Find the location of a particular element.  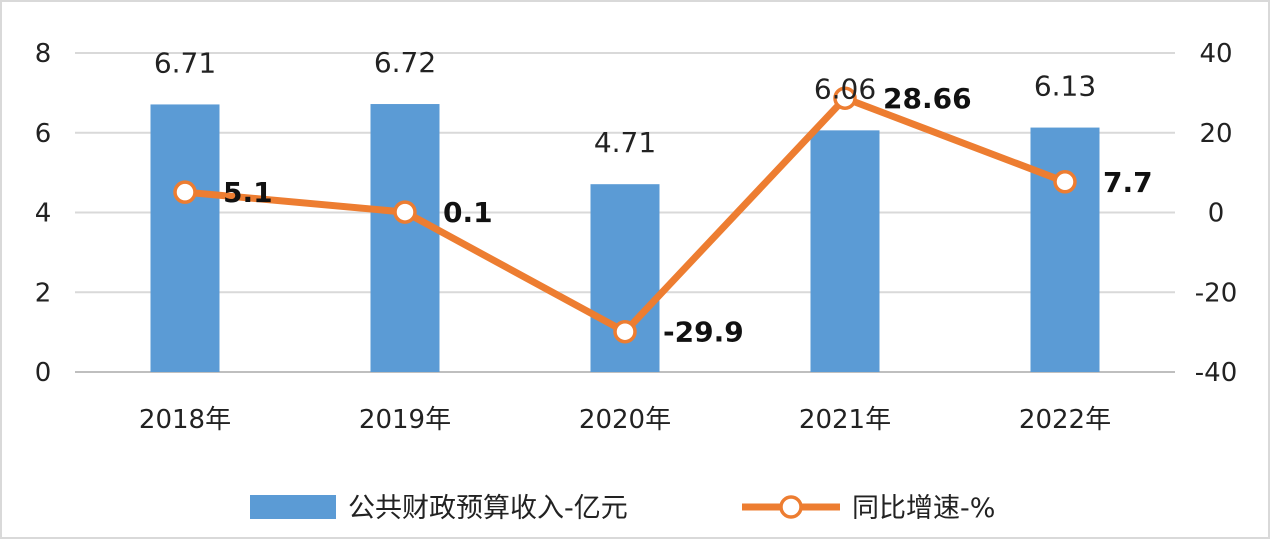

legend-bar-label: 公共财政预算收入-亿元 is located at coordinates (488, 508).